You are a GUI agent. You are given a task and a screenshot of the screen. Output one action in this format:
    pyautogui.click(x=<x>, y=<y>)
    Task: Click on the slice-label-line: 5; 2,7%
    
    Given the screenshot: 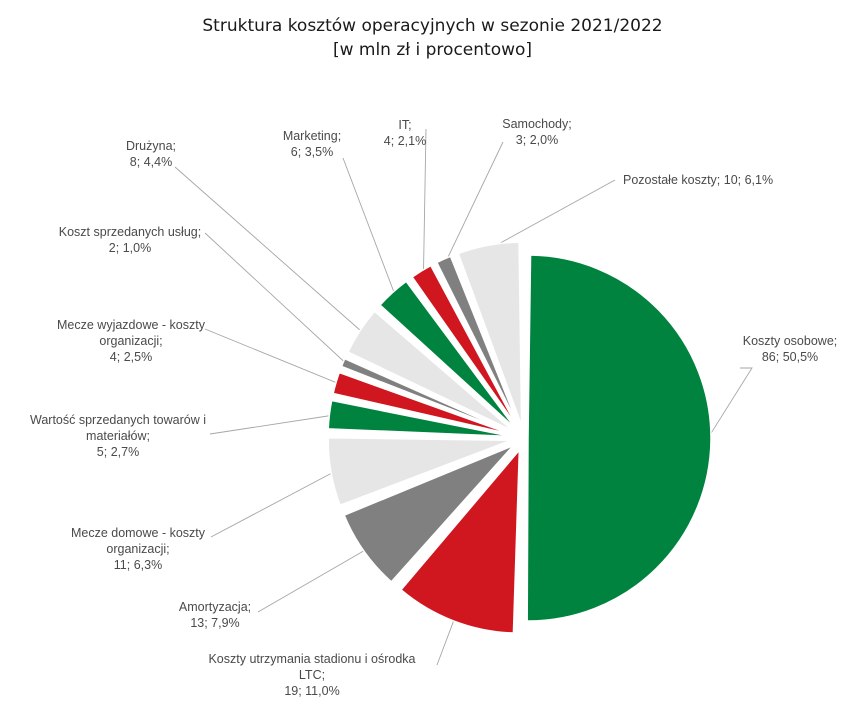 What is the action you would take?
    pyautogui.click(x=118, y=452)
    